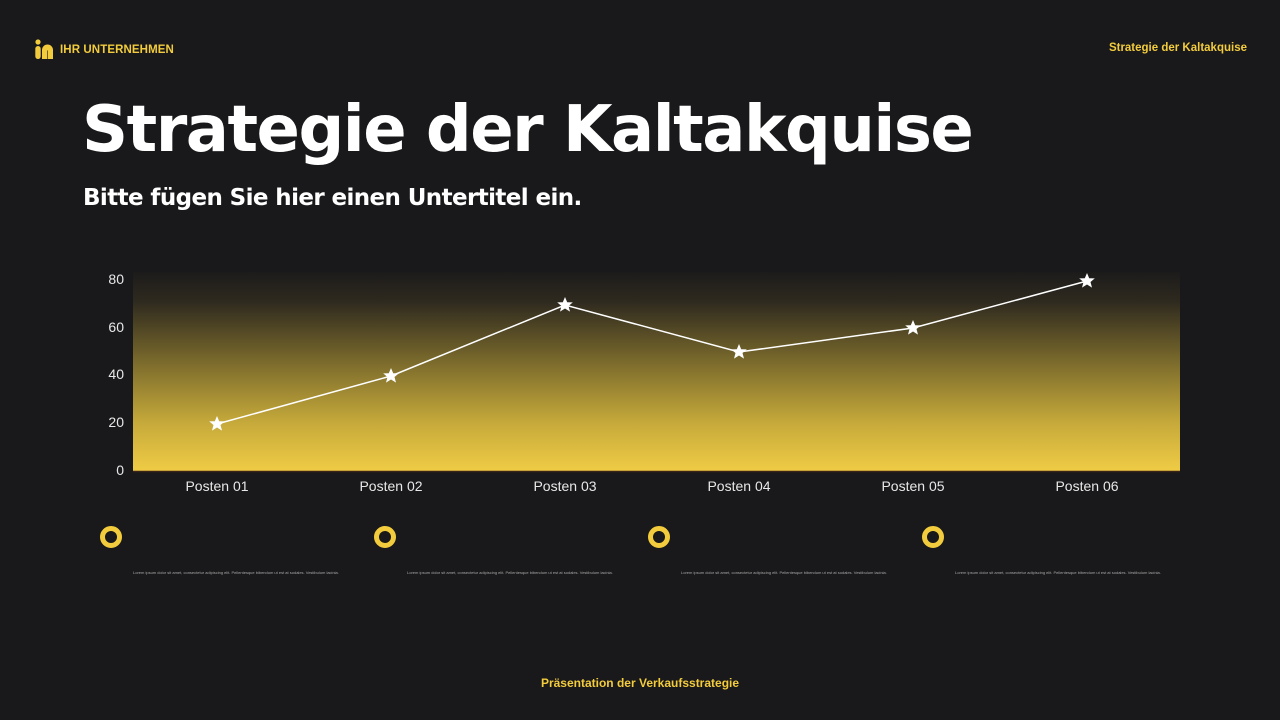 This screenshot has width=1280, height=720. I want to click on series-line, so click(652, 352).